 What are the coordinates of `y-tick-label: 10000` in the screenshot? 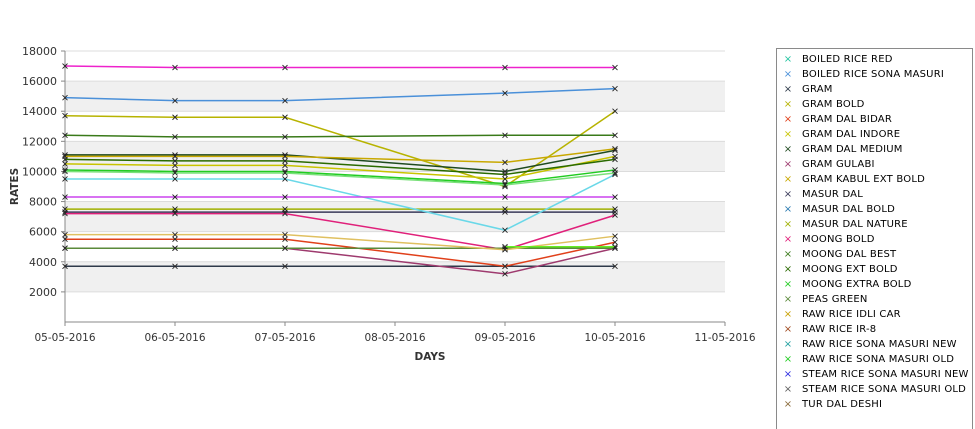 It's located at (39, 171).